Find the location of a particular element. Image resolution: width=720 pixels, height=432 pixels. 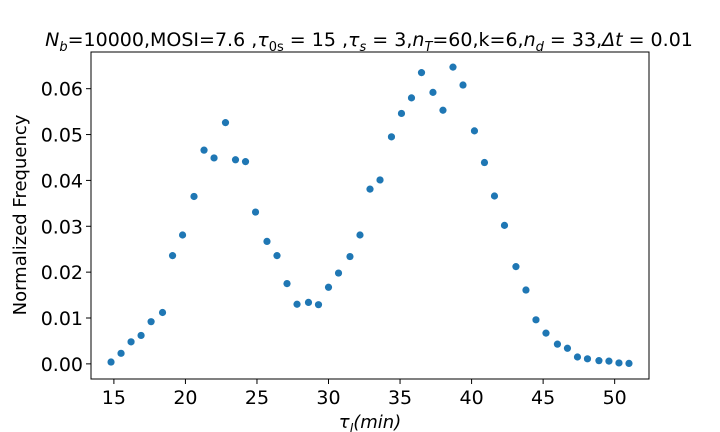

x-tick-label: 35 is located at coordinates (400, 398).